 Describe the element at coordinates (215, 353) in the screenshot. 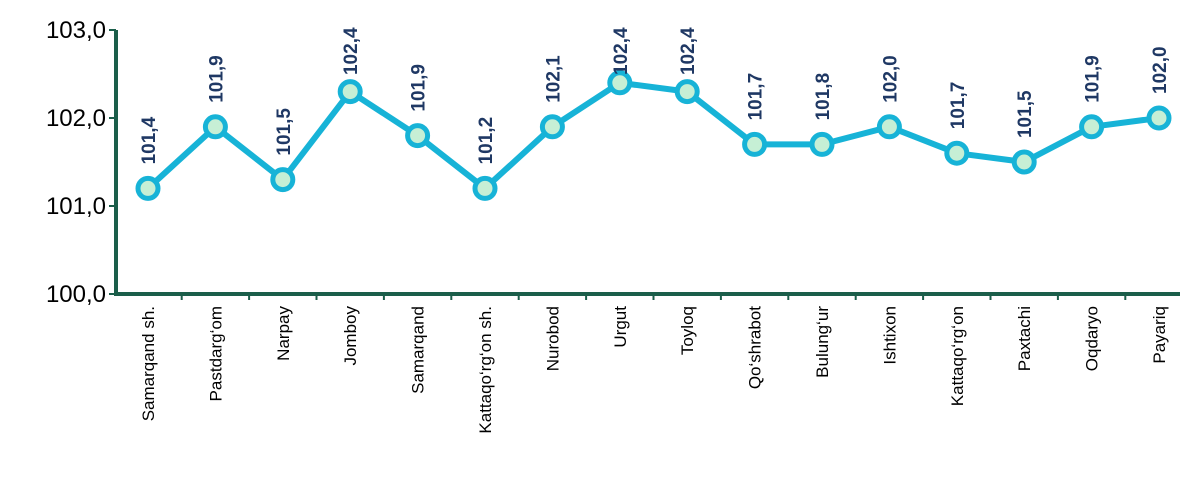

I see `category-label: Pastdarg‘om` at that location.